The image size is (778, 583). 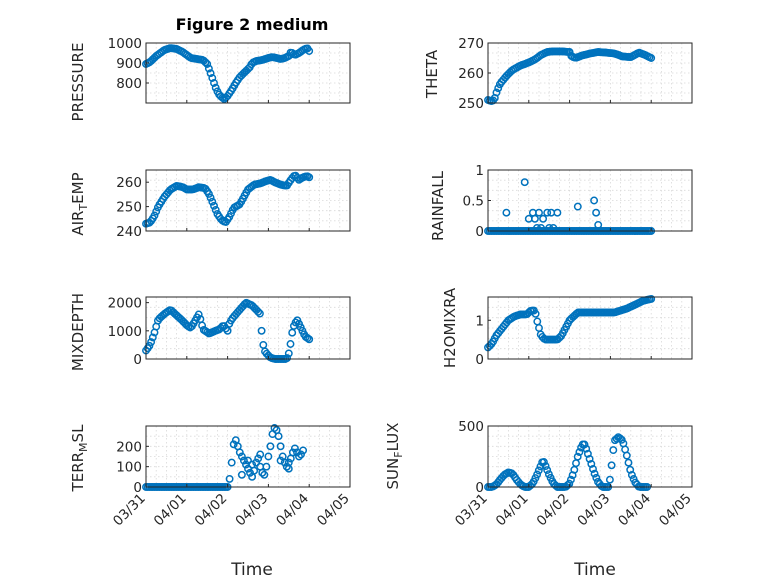 What do you see at coordinates (129, 208) in the screenshot?
I see `air-temp-ytick-label: 250` at bounding box center [129, 208].